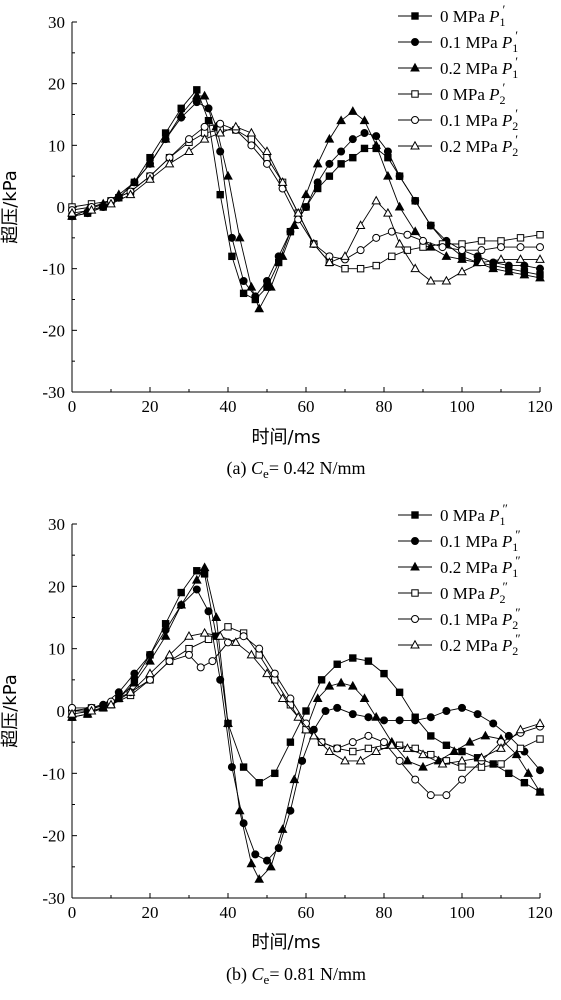 The image size is (561, 1000). I want to click on chart0-legend-label: 0.1 MPa P2′, so click(479, 119).